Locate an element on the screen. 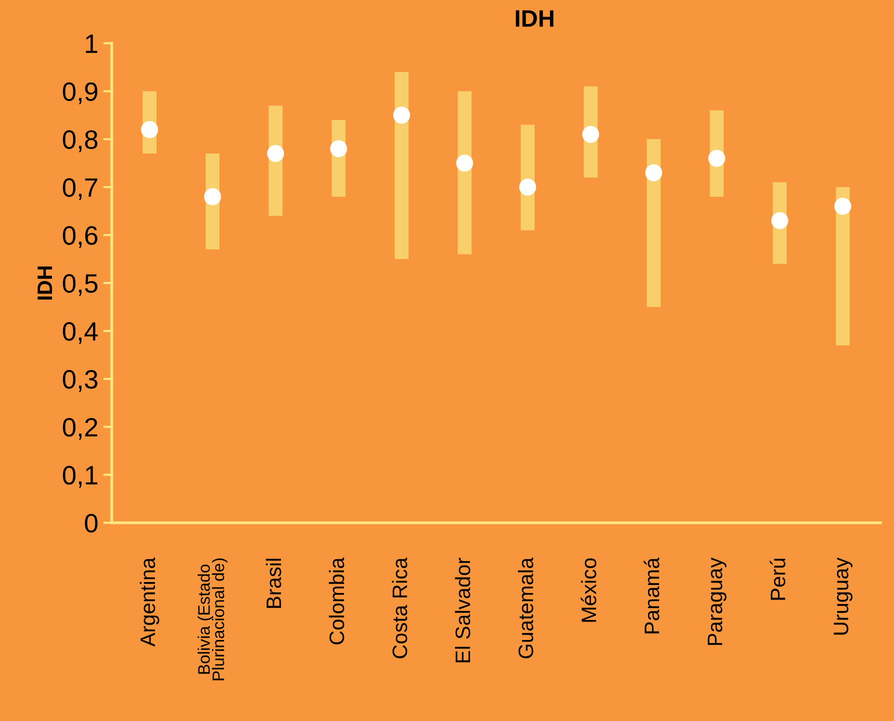 Image resolution: width=894 pixels, height=721 pixels. x-tick-label: Bolivia (Estado Plurinacional de) is located at coordinates (213, 619).